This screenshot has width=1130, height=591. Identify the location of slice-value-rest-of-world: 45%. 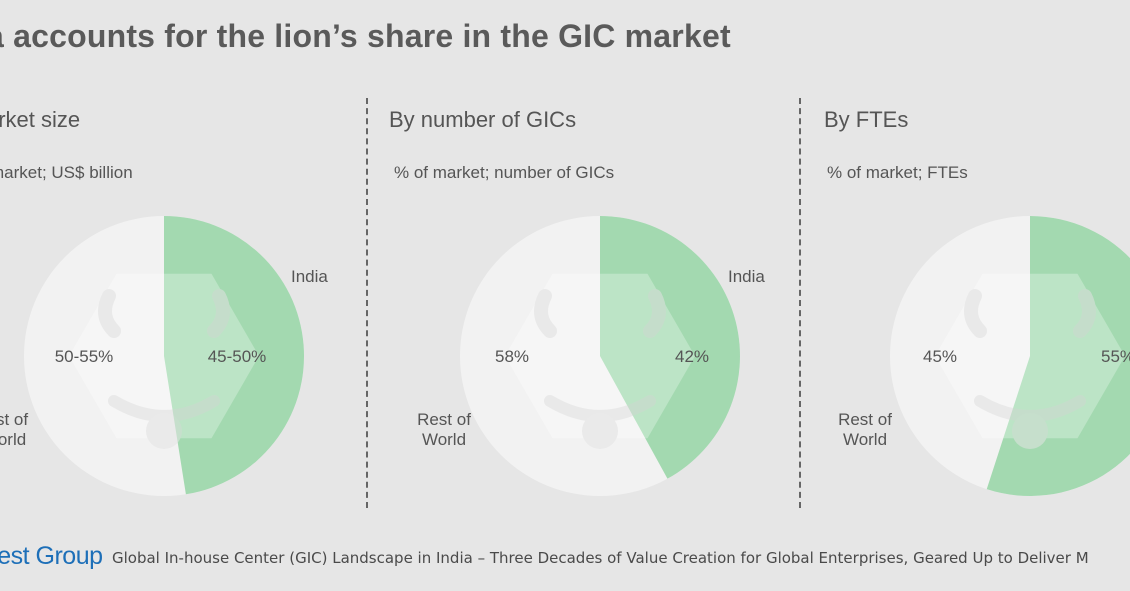
(940, 356).